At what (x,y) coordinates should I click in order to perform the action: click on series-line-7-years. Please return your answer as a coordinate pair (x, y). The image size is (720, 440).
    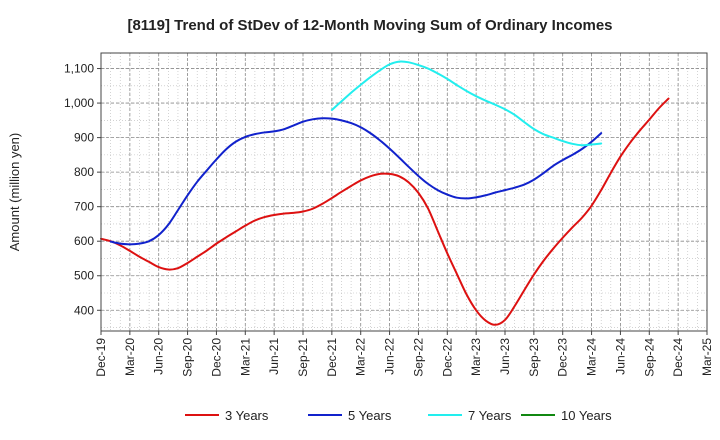
    Looking at the image, I should click on (466, 103).